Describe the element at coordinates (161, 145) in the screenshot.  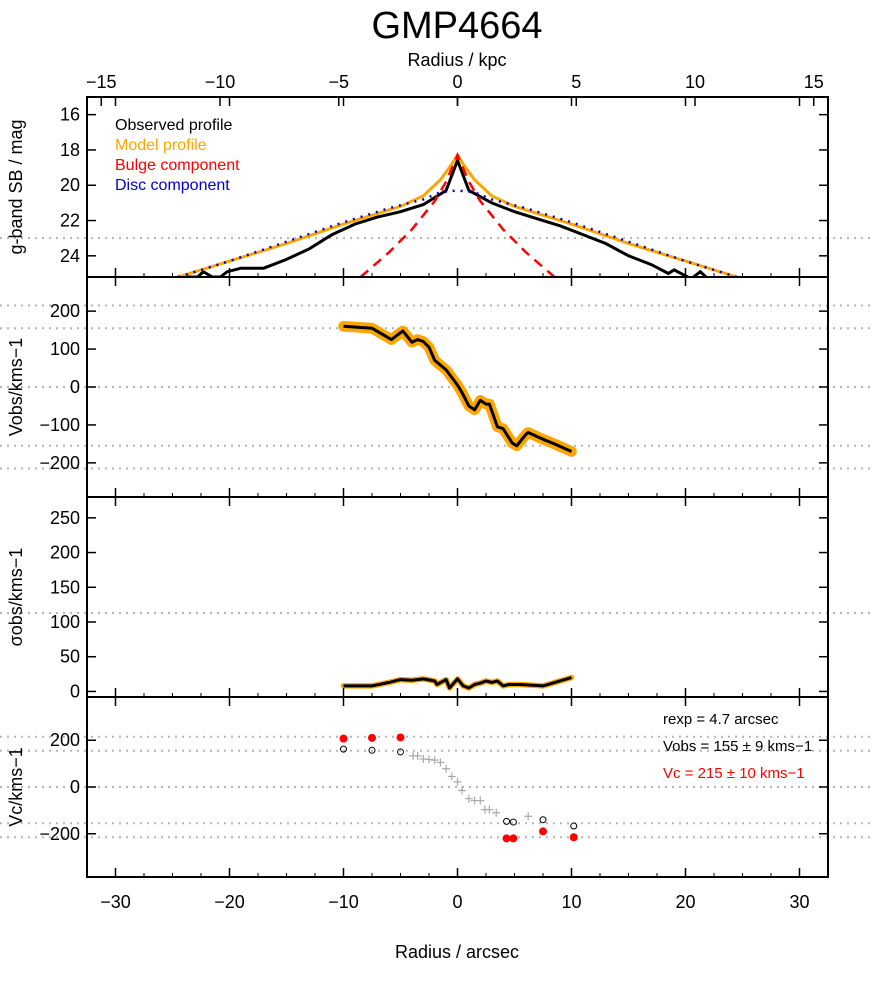
I see `legend-entry: Model profile` at that location.